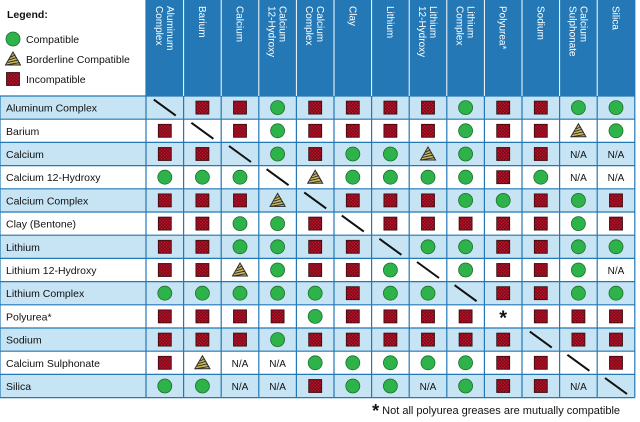 This screenshot has width=640, height=422. What do you see at coordinates (47, 201) in the screenshot?
I see `row-label: Calcium Complex` at bounding box center [47, 201].